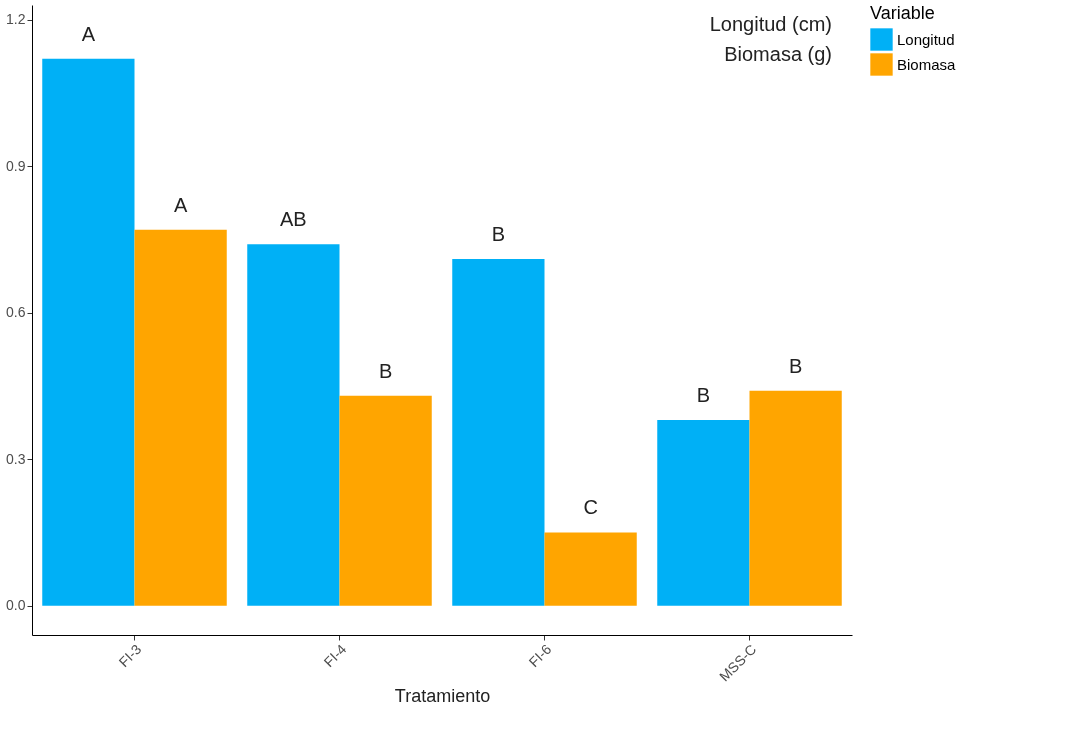 The height and width of the screenshot is (744, 1065). What do you see at coordinates (16, 458) in the screenshot?
I see `y-tick-label: 0.3` at bounding box center [16, 458].